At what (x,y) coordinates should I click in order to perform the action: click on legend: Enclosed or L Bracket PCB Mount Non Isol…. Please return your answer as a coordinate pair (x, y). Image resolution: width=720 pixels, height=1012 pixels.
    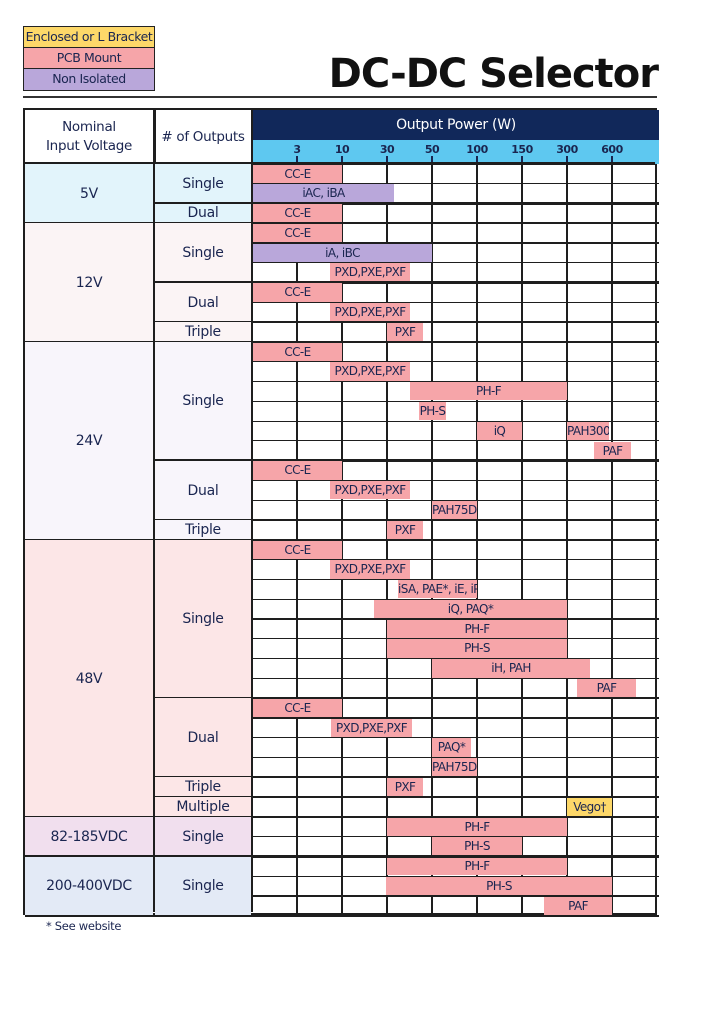
    Looking at the image, I should click on (89, 58).